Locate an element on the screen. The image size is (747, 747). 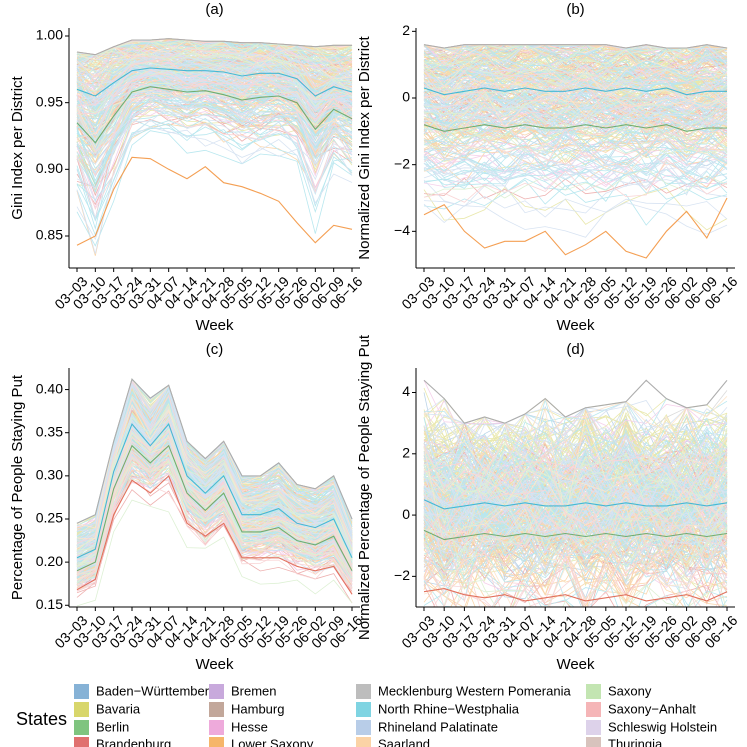
plot-area is located at coordinates (575, 151).